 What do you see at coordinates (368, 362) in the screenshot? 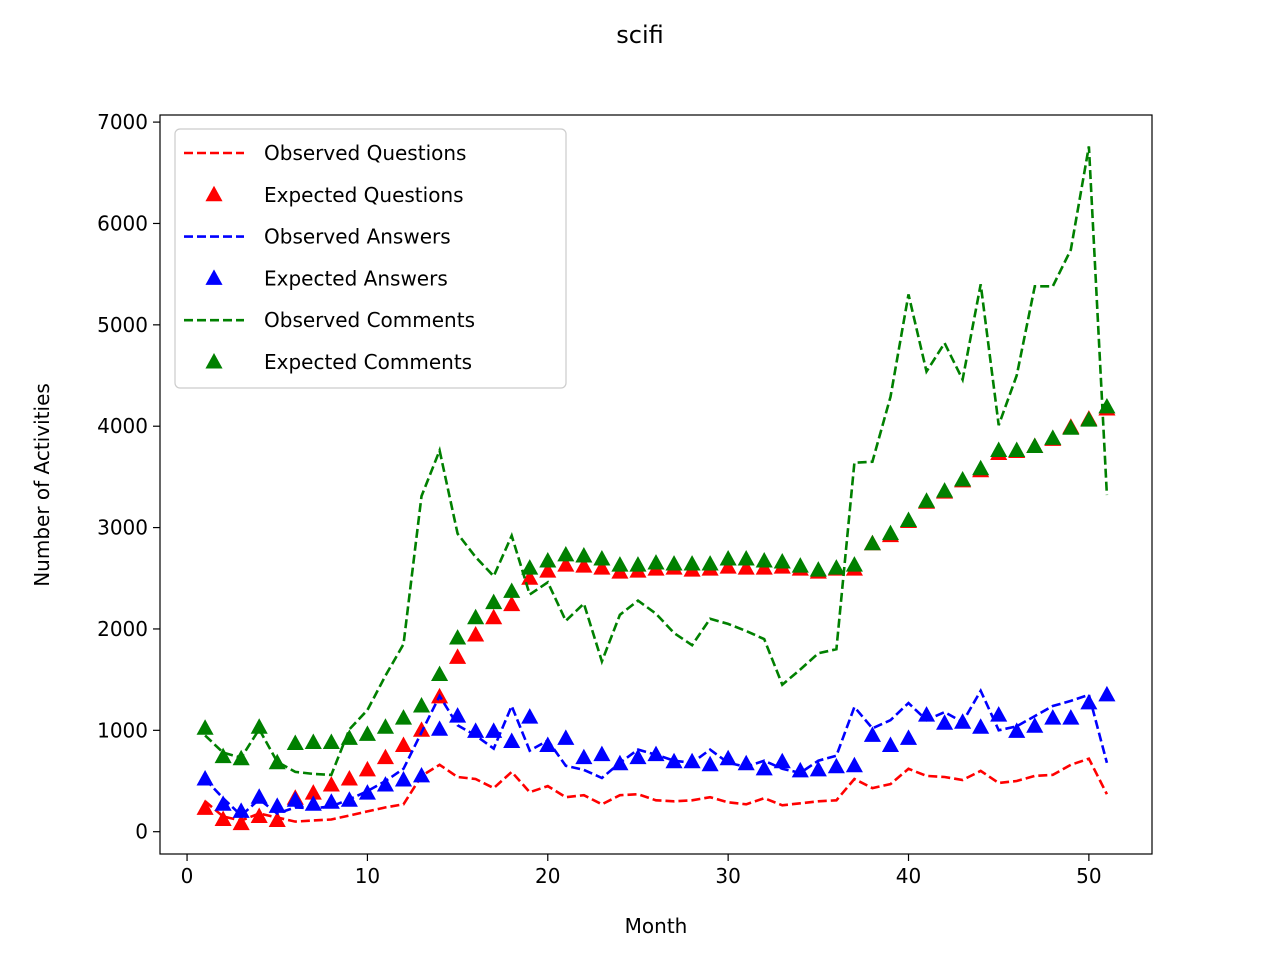
I see `legend-label: Expected Comments` at bounding box center [368, 362].